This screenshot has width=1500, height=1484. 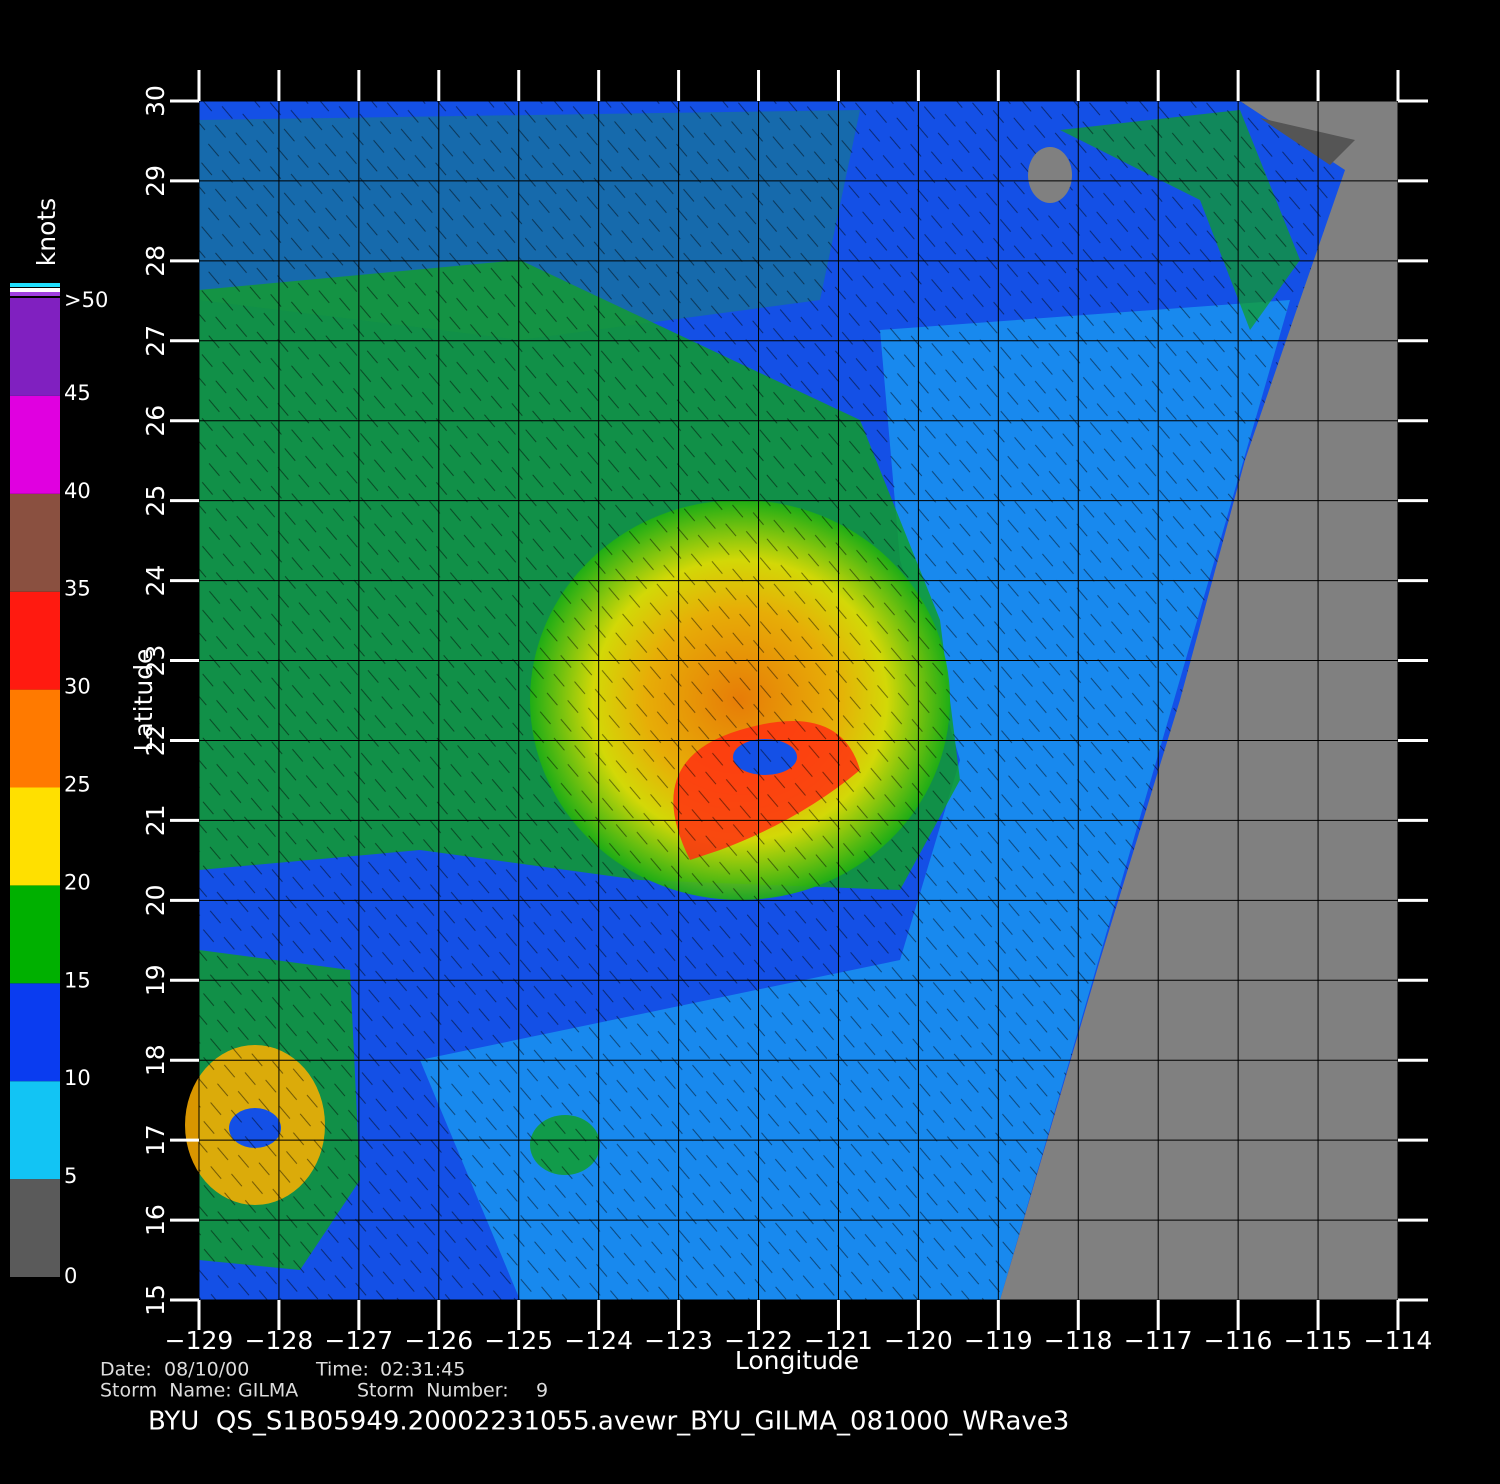 What do you see at coordinates (206, 1370) in the screenshot?
I see `date: 08/10/00` at bounding box center [206, 1370].